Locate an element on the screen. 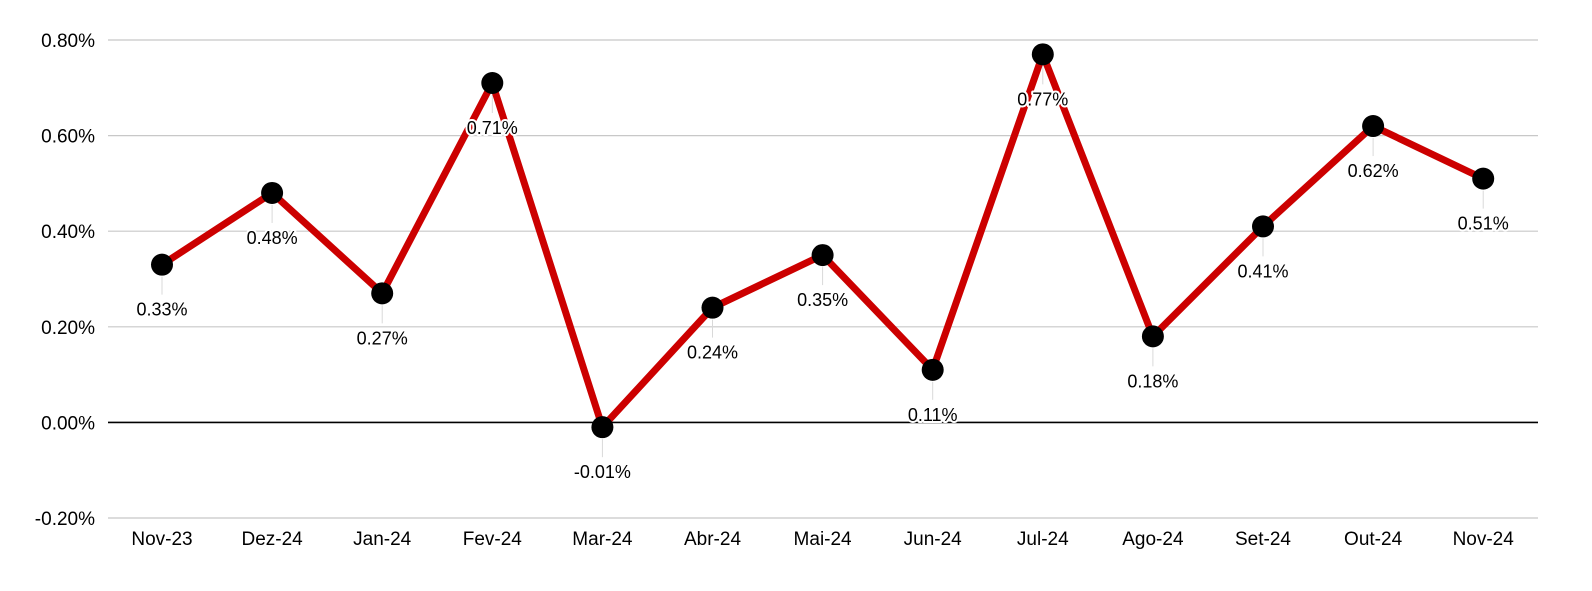 The width and height of the screenshot is (1592, 591). y-tick-label: 0.80% is located at coordinates (68, 41).